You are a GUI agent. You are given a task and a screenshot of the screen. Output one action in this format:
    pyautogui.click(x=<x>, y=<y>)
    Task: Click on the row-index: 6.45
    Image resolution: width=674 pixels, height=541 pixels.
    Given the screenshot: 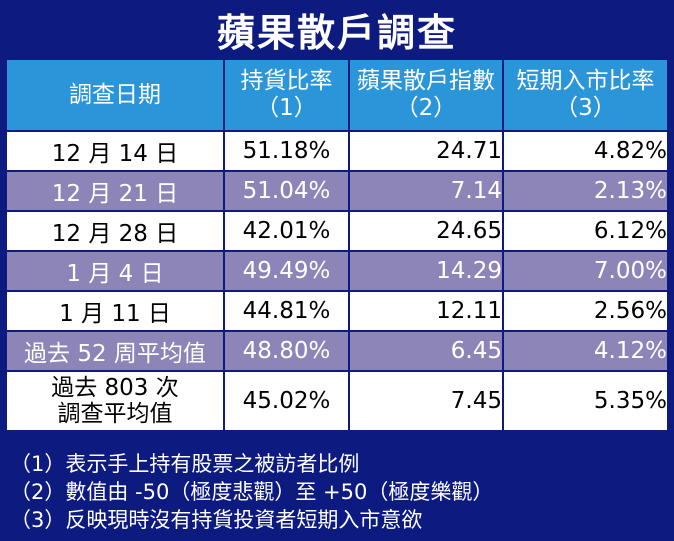 What is the action you would take?
    pyautogui.click(x=426, y=351)
    